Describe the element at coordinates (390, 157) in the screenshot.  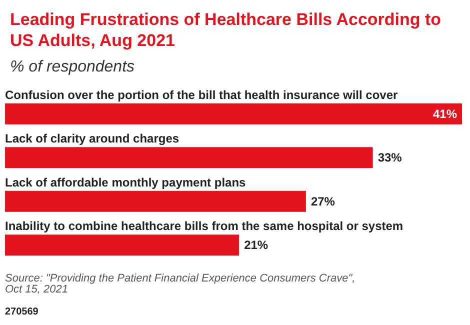
I see `data-label: 33%` at that location.